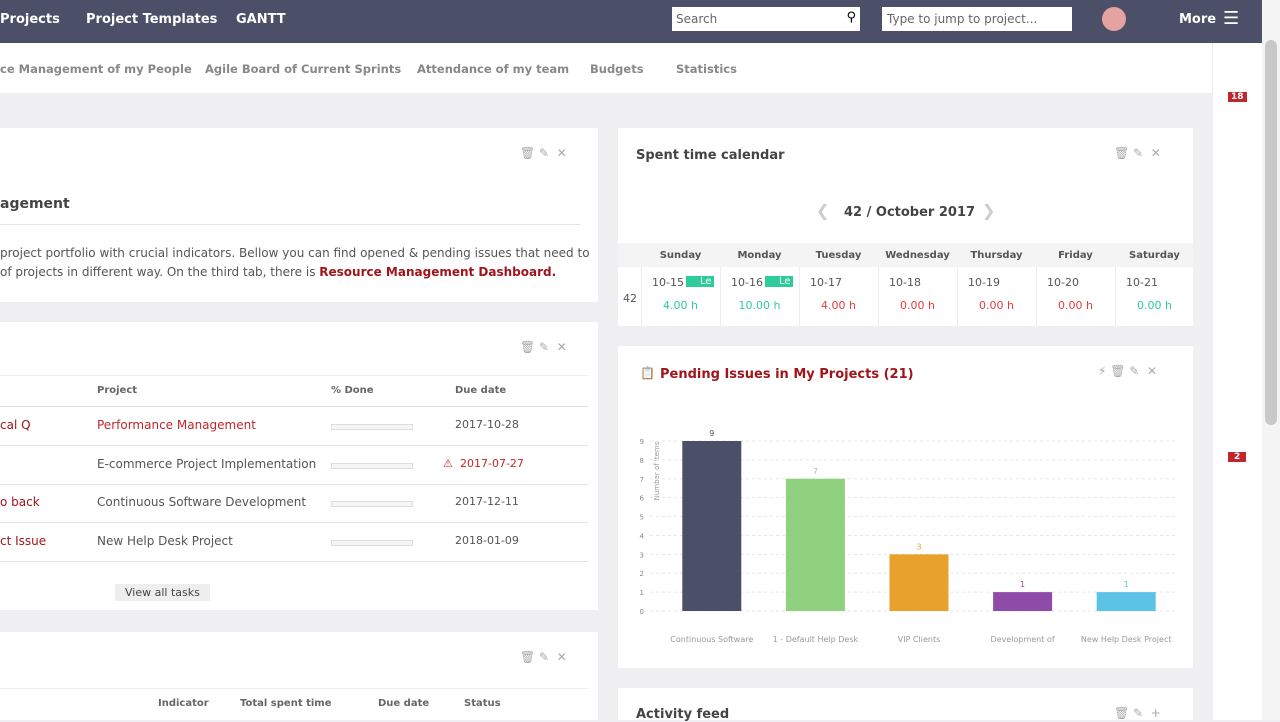 The image size is (1280, 722). What do you see at coordinates (759, 305) in the screenshot?
I see `cell-hours: 10.00 h` at bounding box center [759, 305].